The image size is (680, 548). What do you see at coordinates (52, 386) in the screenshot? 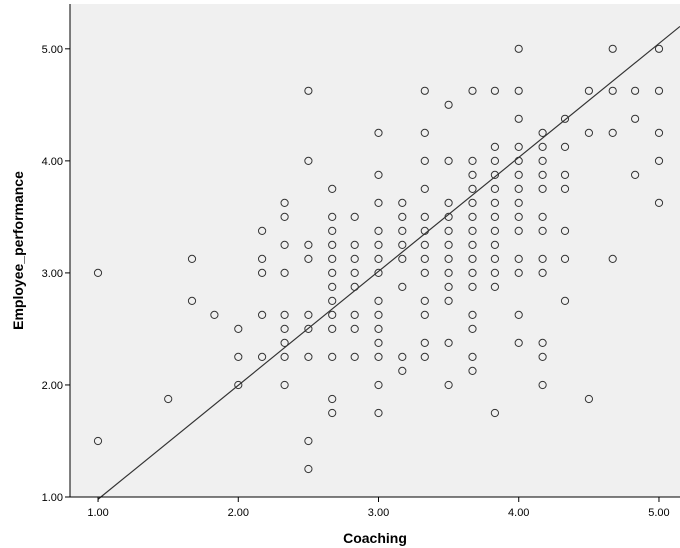
I see `y-tick-label: 2.00` at bounding box center [52, 386].